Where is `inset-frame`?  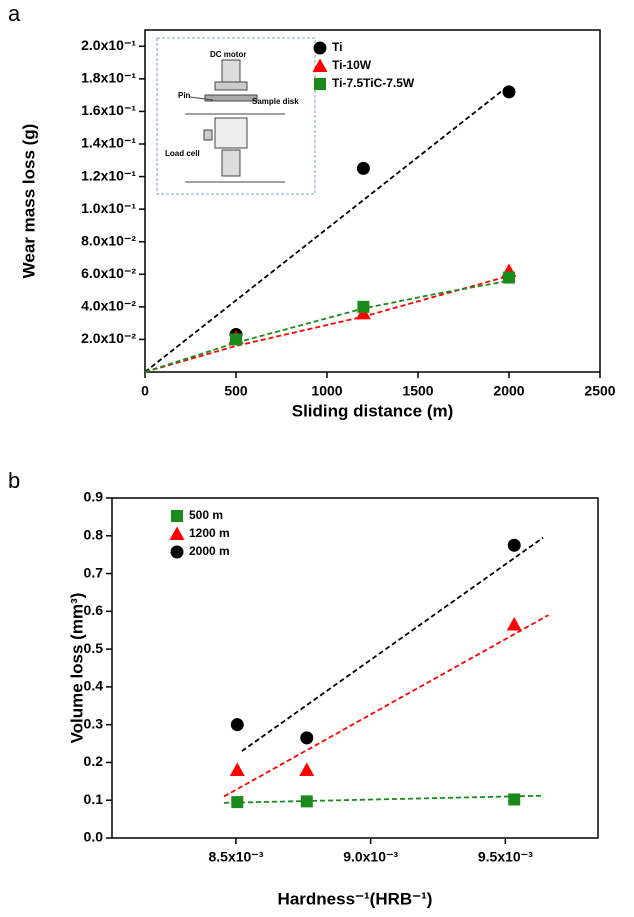
inset-frame is located at coordinates (236, 116).